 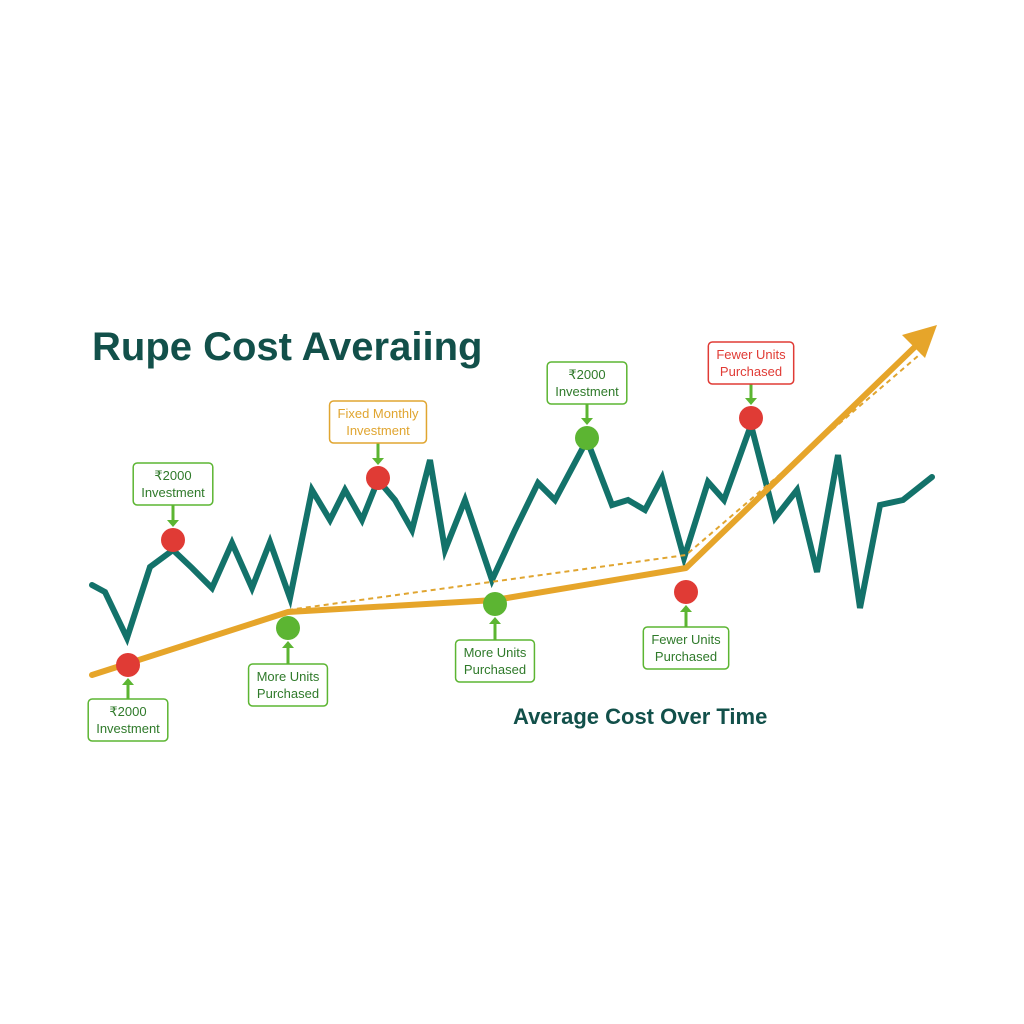 I want to click on annotation: Fixed Monthly Investment, so click(x=378, y=445).